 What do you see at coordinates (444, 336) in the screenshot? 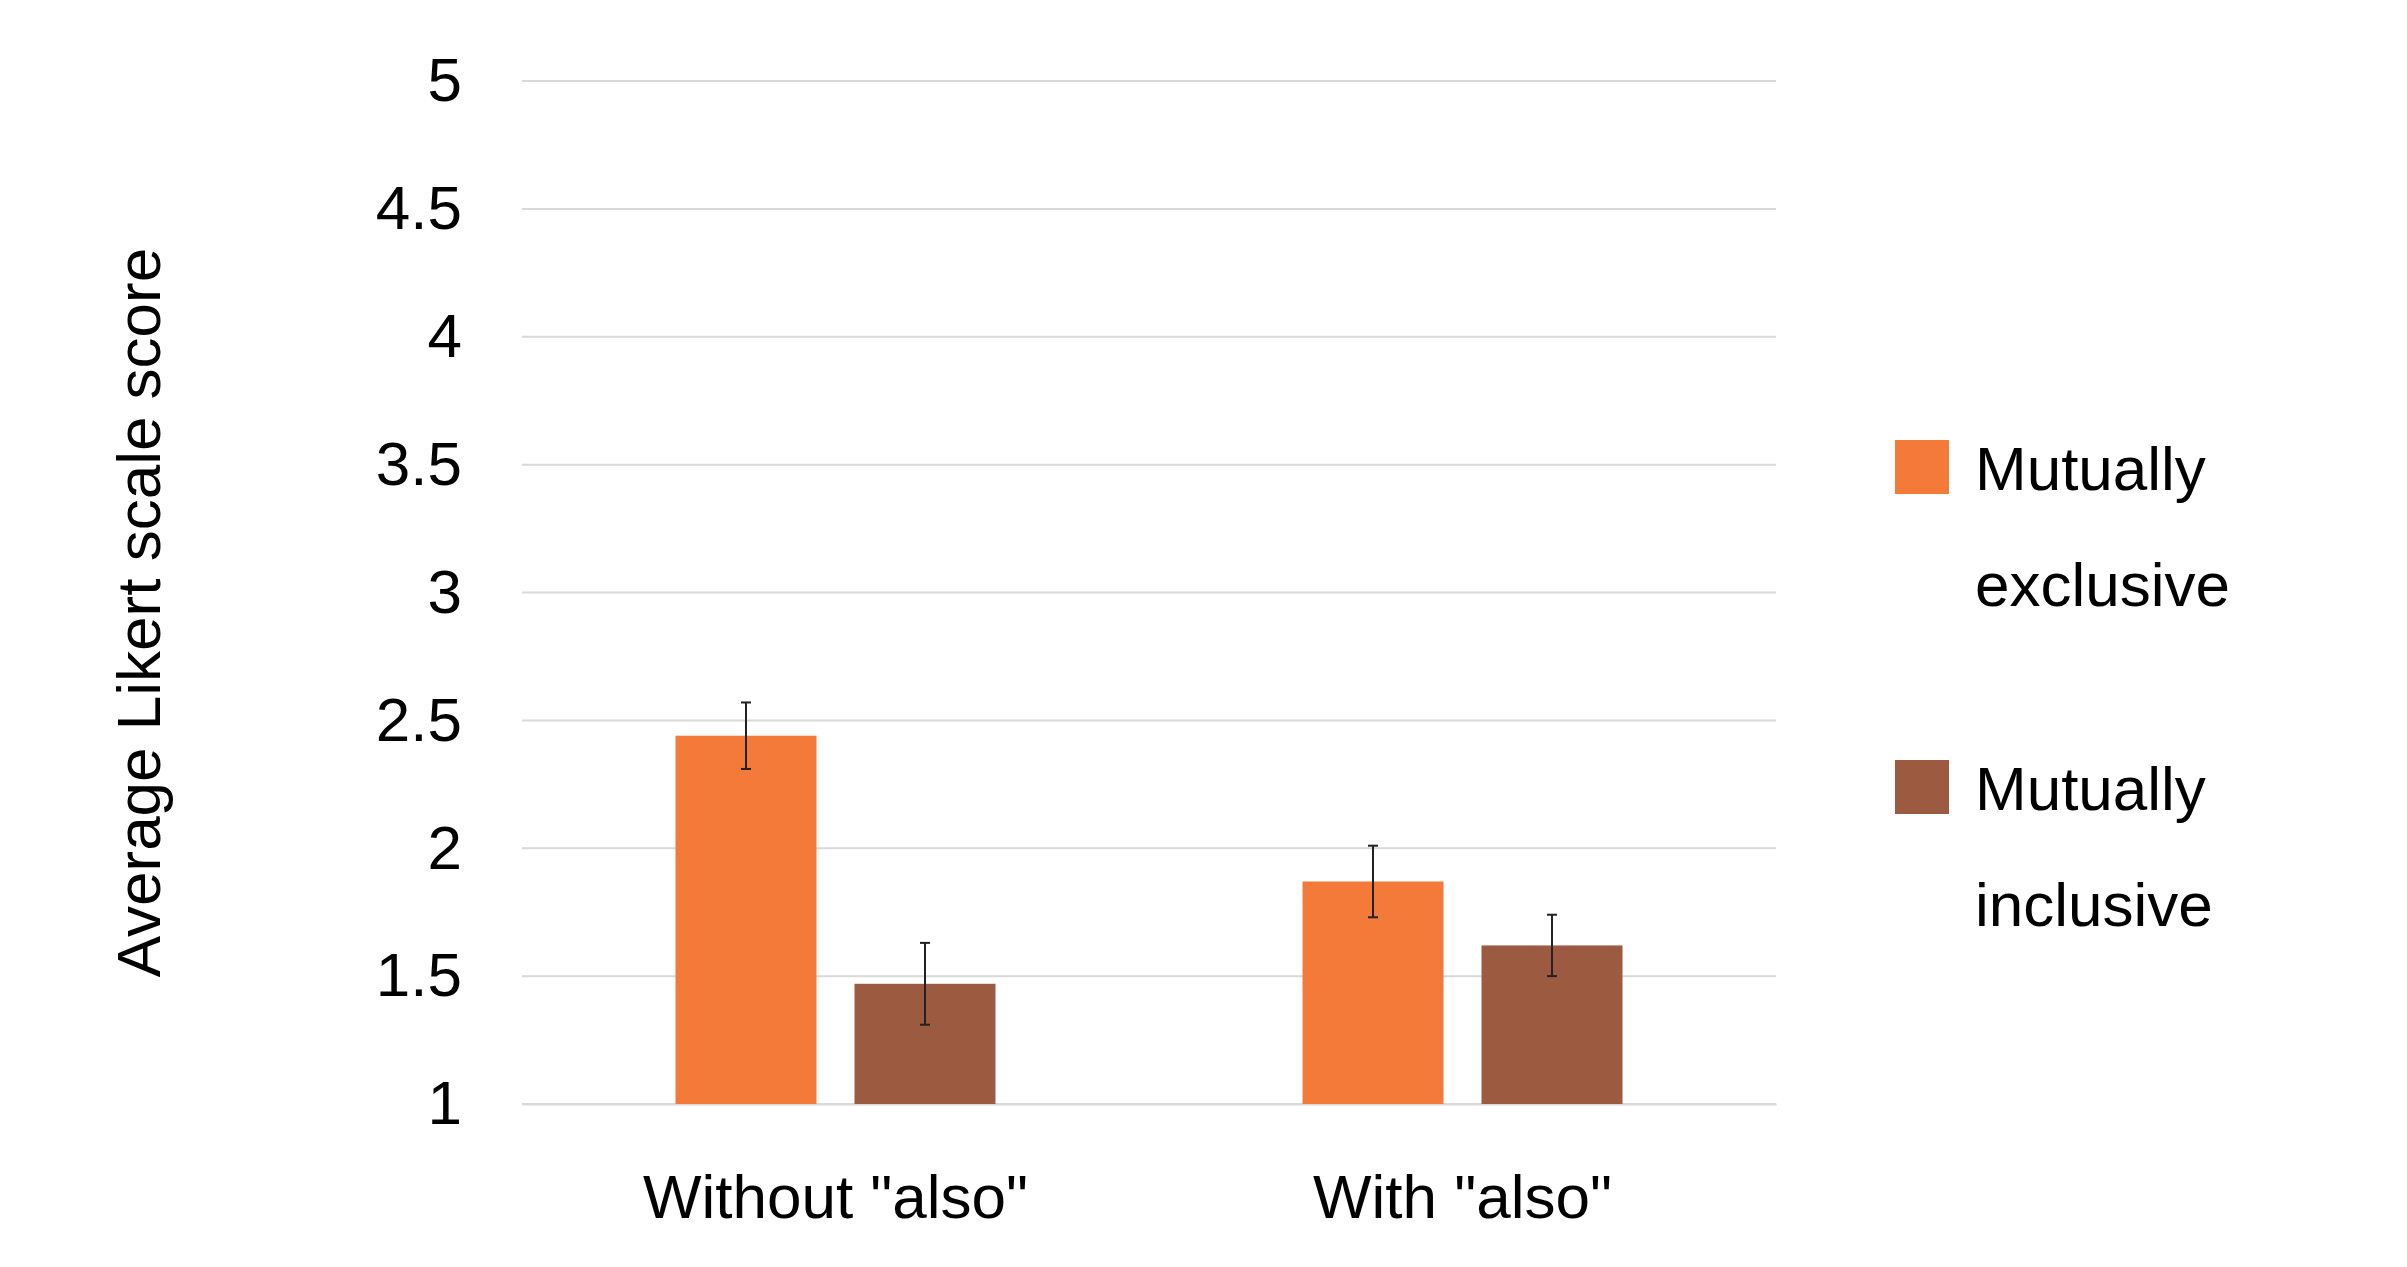
I see `y-tick-label: 4` at bounding box center [444, 336].